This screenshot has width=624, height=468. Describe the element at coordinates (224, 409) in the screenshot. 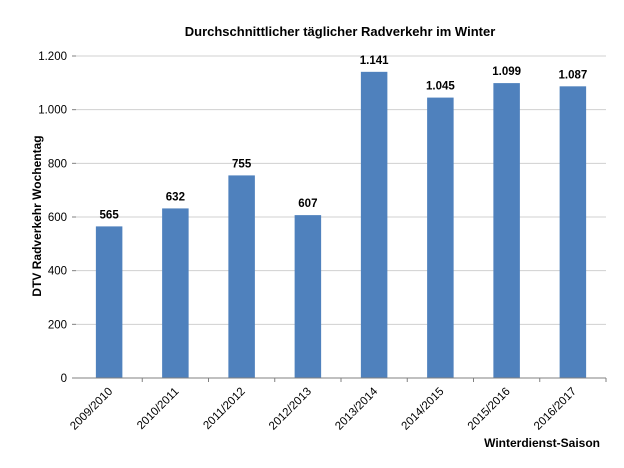

I see `x-tick-label: 2011/2012` at that location.